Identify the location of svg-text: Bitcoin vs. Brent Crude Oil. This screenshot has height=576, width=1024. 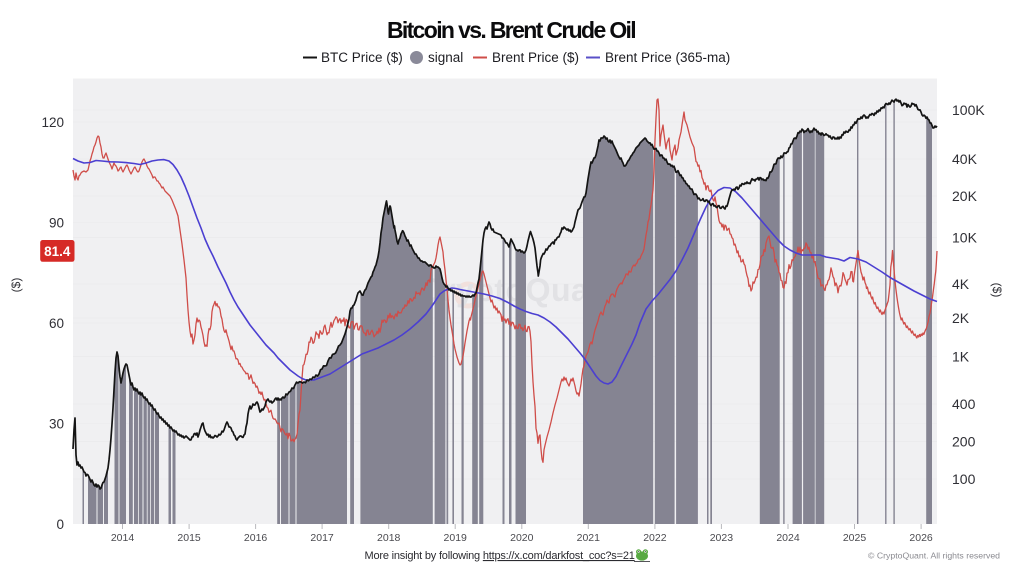
(511, 30).